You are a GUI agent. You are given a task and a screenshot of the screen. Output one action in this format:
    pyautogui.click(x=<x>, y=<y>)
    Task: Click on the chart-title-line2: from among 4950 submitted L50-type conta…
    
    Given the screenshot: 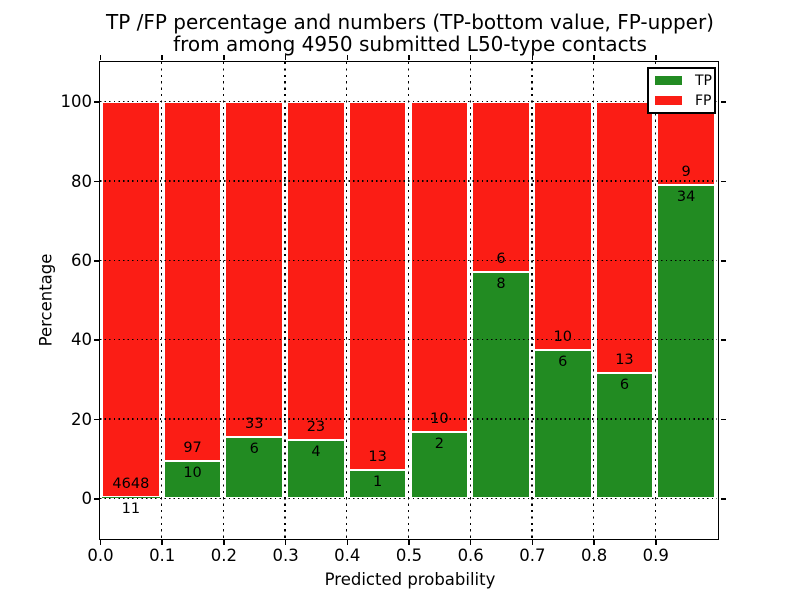 What is the action you would take?
    pyautogui.click(x=410, y=44)
    